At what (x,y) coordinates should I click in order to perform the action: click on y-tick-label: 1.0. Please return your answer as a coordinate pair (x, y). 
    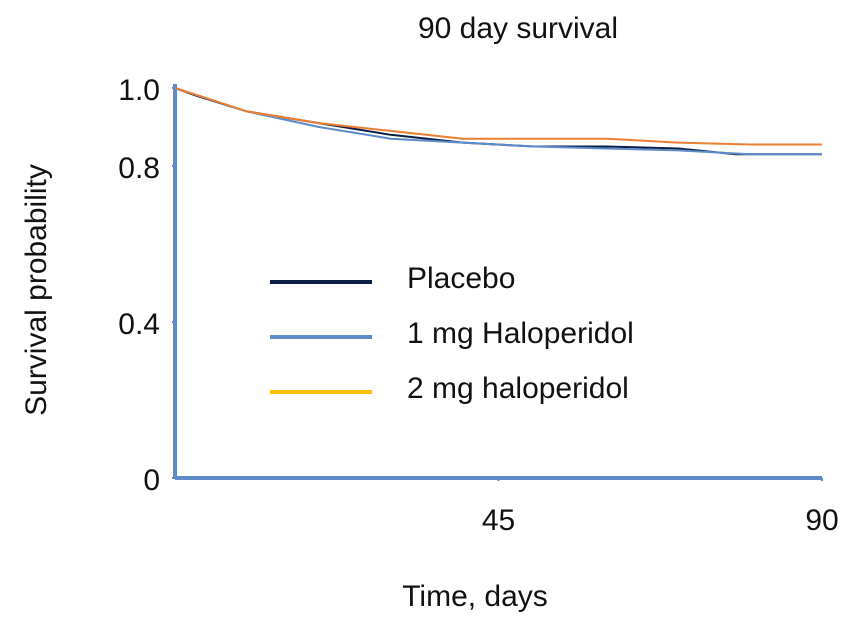
    Looking at the image, I should click on (139, 90).